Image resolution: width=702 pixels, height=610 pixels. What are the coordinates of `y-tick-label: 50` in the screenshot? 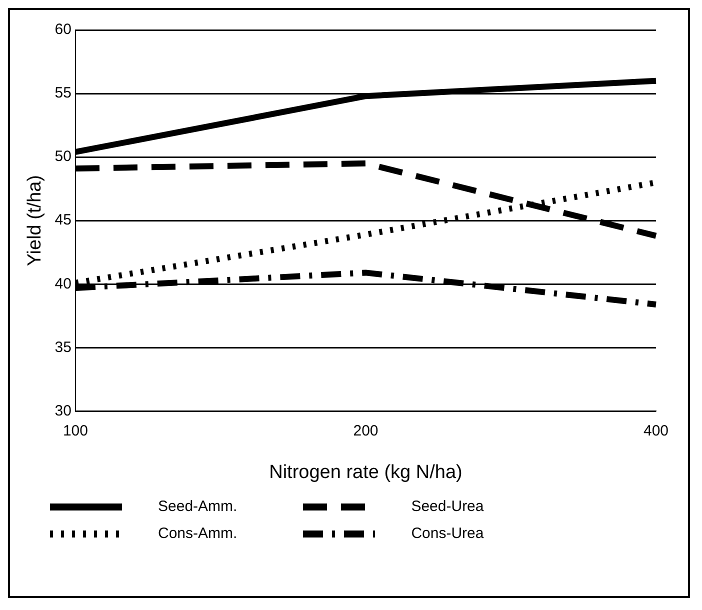 It's located at (63, 157).